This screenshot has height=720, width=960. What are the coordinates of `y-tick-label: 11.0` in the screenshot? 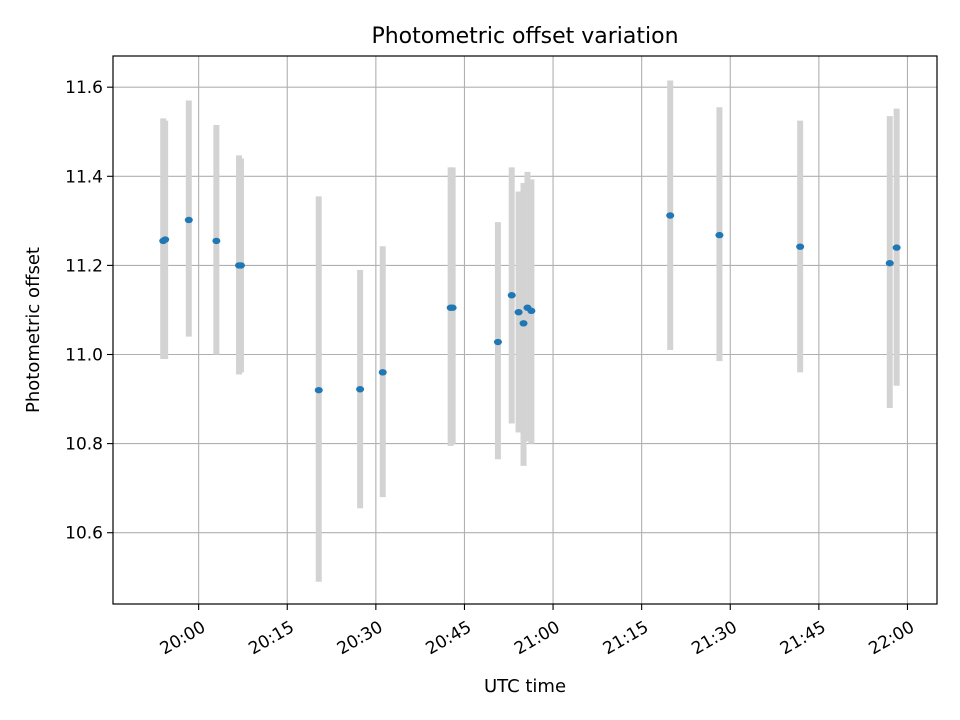 It's located at (84, 356).